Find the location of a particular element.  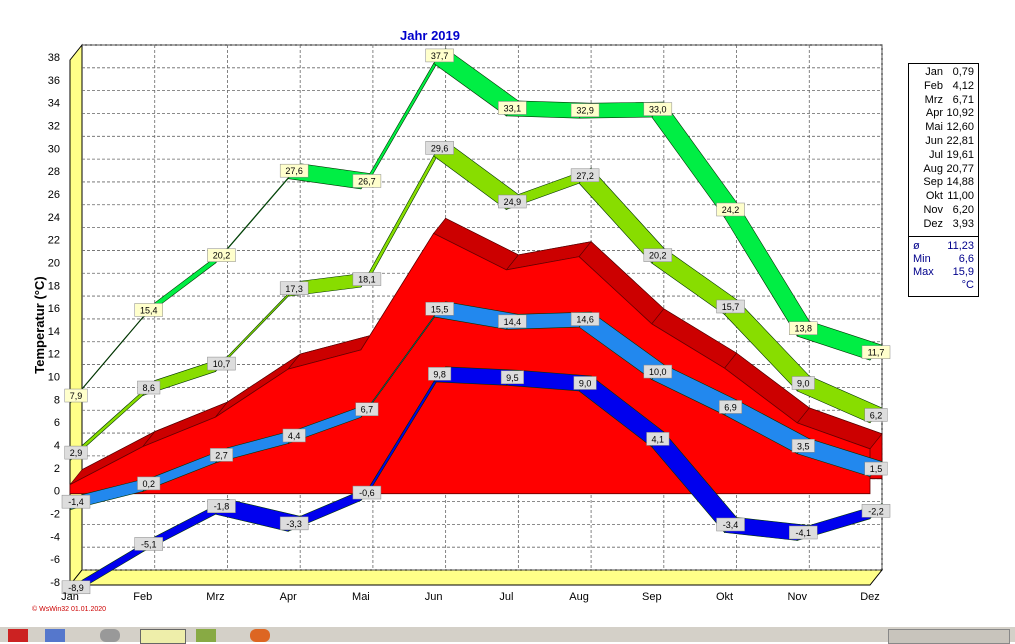

data-label: 3,5 is located at coordinates (803, 446).